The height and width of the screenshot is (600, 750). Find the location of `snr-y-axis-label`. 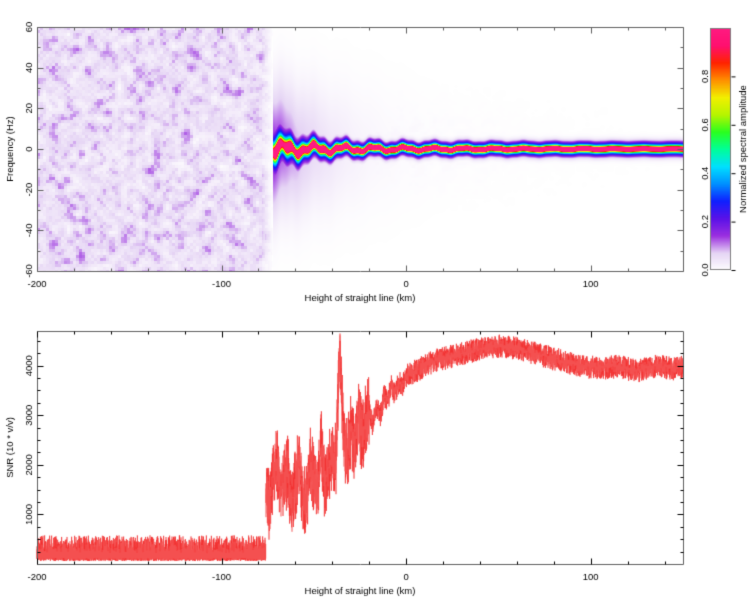

snr-y-axis-label is located at coordinates (8, 446).